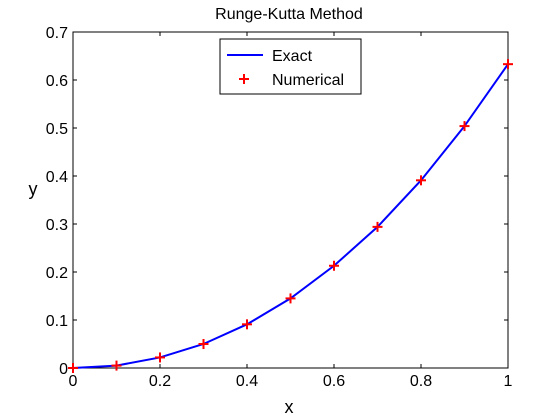 Image resolution: width=560 pixels, height=420 pixels. Describe the element at coordinates (63, 369) in the screenshot. I see `y-tick-label: 0` at that location.